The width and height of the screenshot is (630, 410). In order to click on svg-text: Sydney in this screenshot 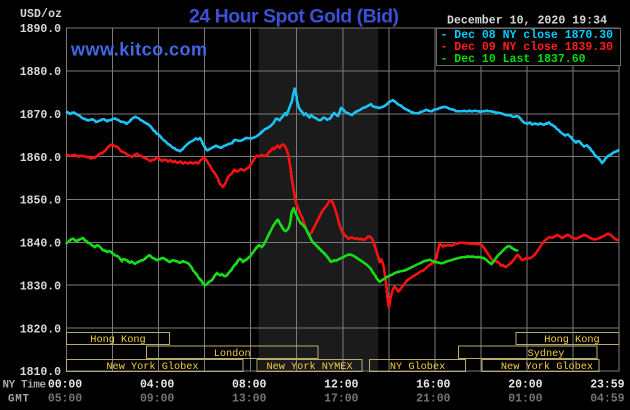, I will do `click(546, 354)`.